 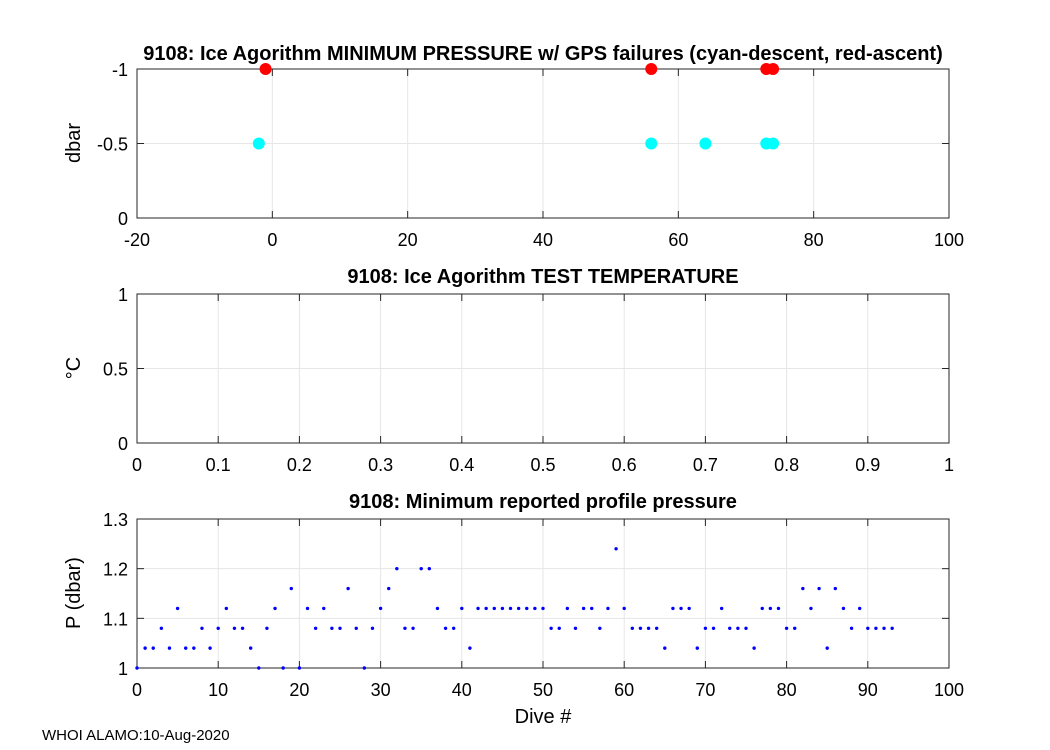 What do you see at coordinates (624, 690) in the screenshot?
I see `x-tick-label: 60` at bounding box center [624, 690].